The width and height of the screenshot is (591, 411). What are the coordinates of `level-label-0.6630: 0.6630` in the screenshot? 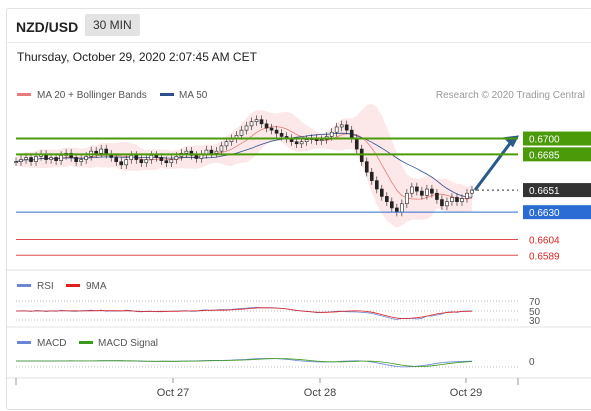 It's located at (544, 213).